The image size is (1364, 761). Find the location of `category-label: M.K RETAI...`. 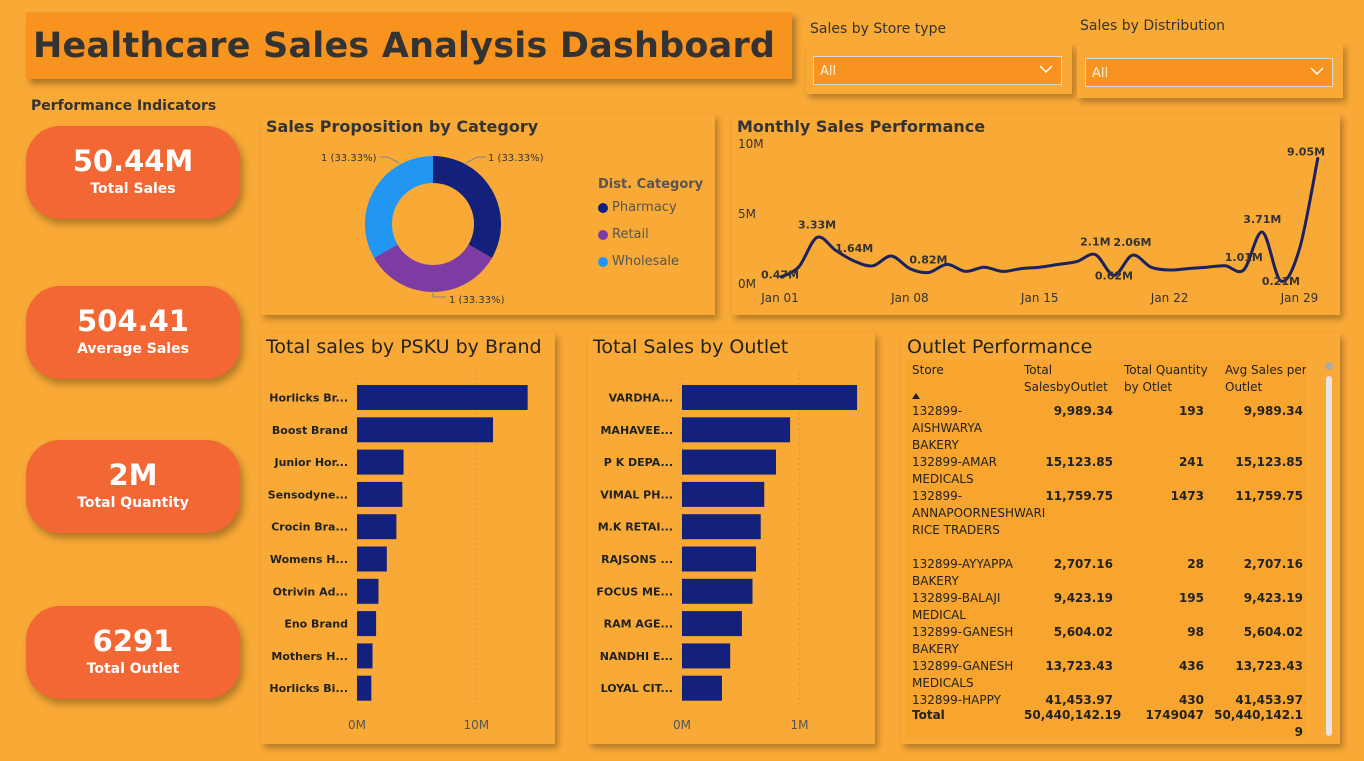

category-label: M.K RETAI... is located at coordinates (635, 527).